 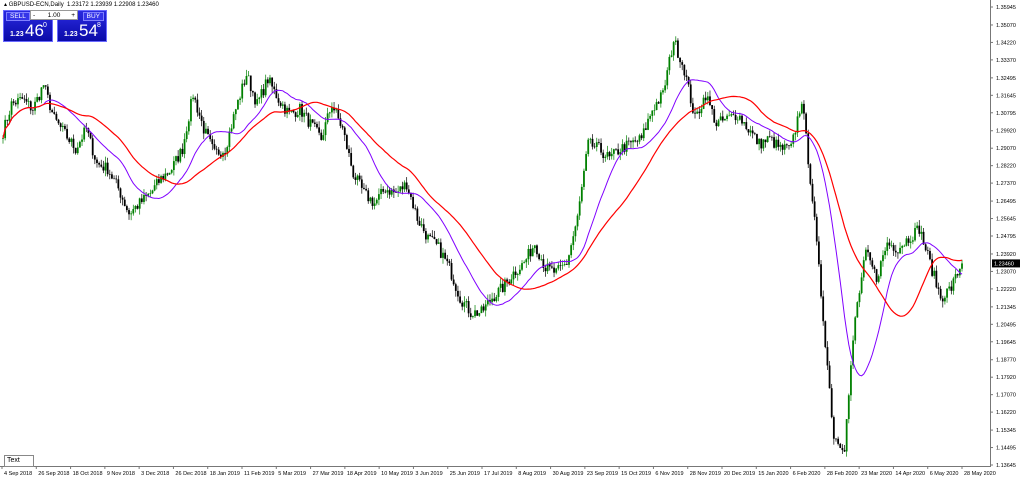 I want to click on y-tick-label: 1.30795, so click(x=1006, y=114).